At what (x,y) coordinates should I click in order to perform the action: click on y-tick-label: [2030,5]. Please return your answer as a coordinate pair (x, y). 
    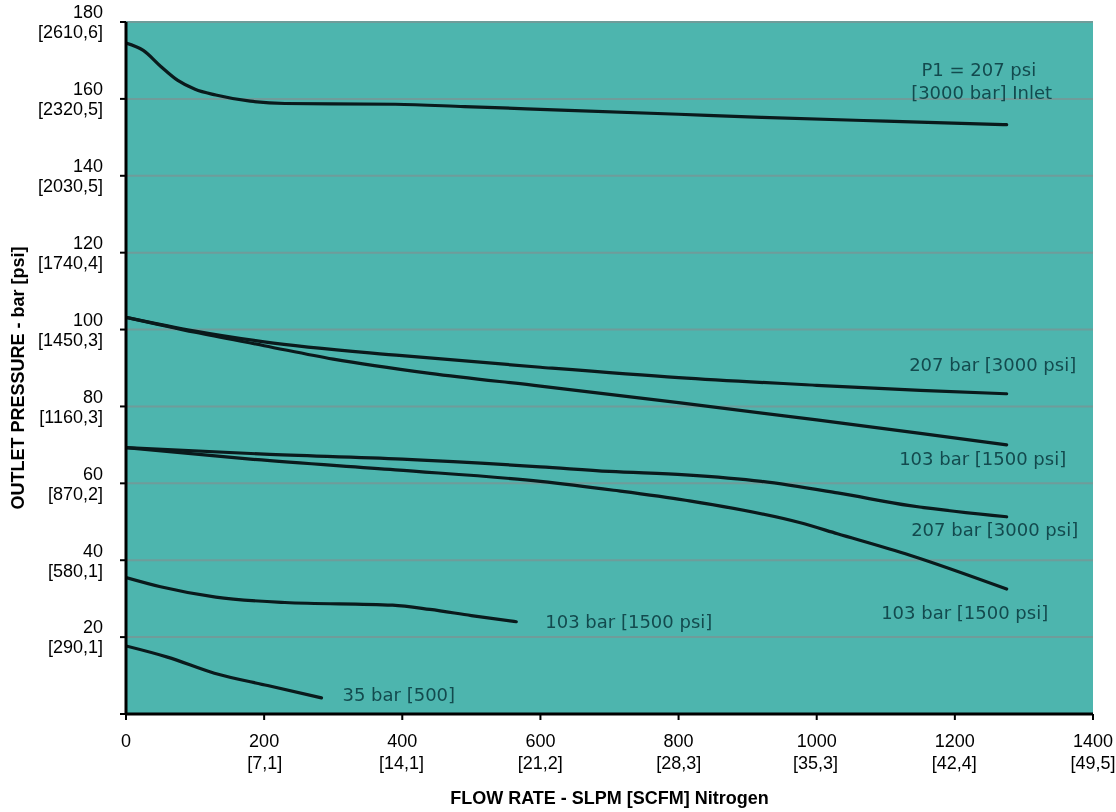
    Looking at the image, I should click on (70, 186).